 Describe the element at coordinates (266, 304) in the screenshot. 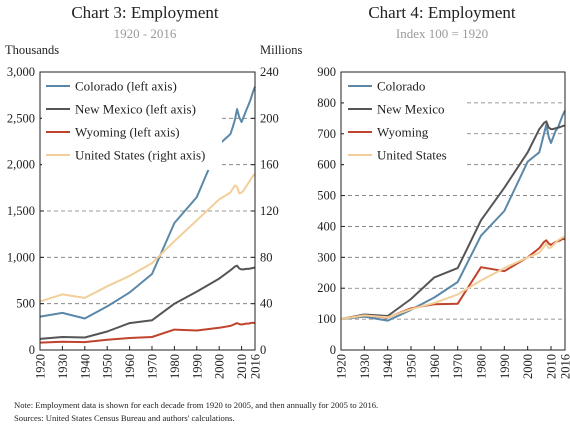

I see `y-right-tick-label: 40` at that location.